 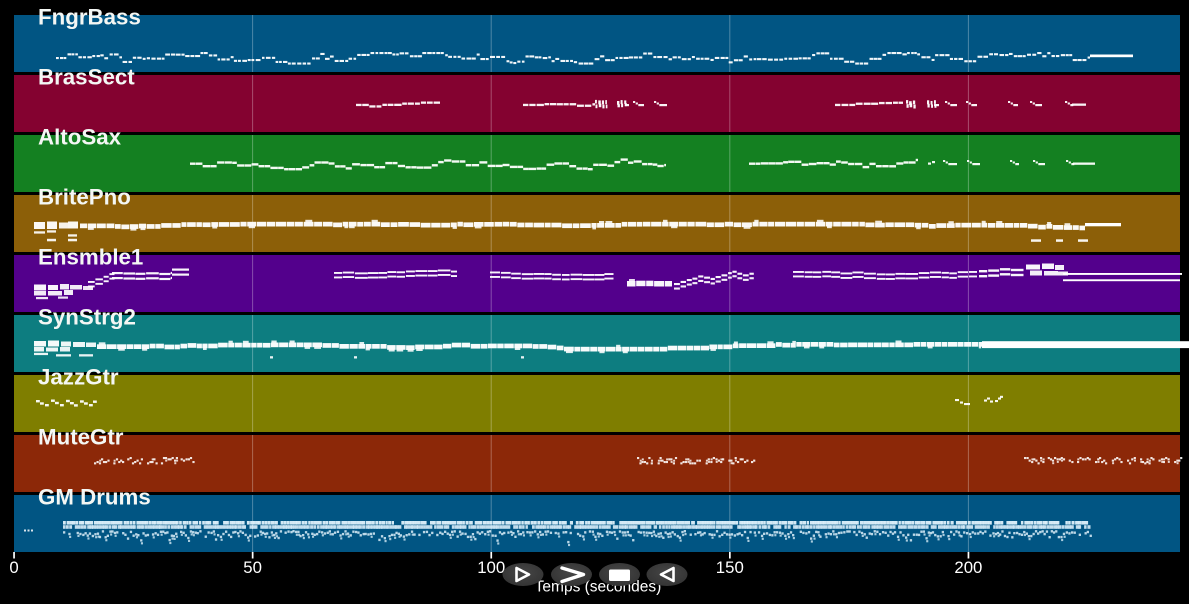 What do you see at coordinates (252, 567) in the screenshot?
I see `svg-text: 50` at bounding box center [252, 567].